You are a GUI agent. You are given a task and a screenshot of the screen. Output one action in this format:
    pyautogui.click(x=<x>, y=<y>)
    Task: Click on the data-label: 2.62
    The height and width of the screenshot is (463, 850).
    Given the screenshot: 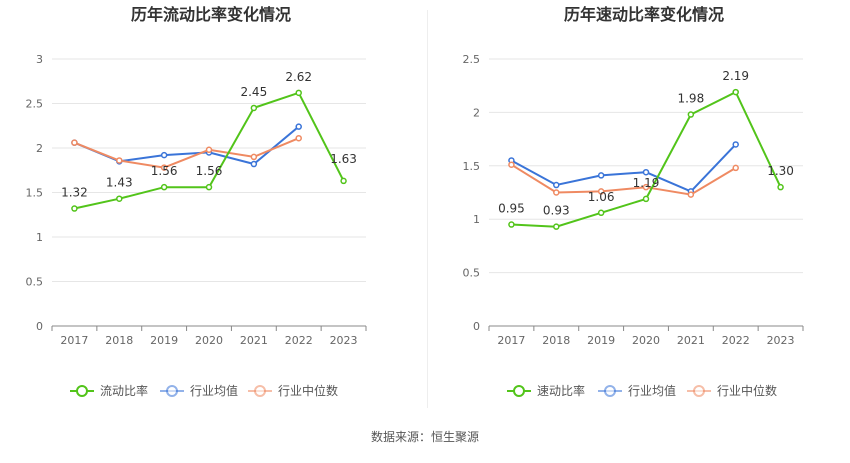 What is the action you would take?
    pyautogui.click(x=298, y=77)
    